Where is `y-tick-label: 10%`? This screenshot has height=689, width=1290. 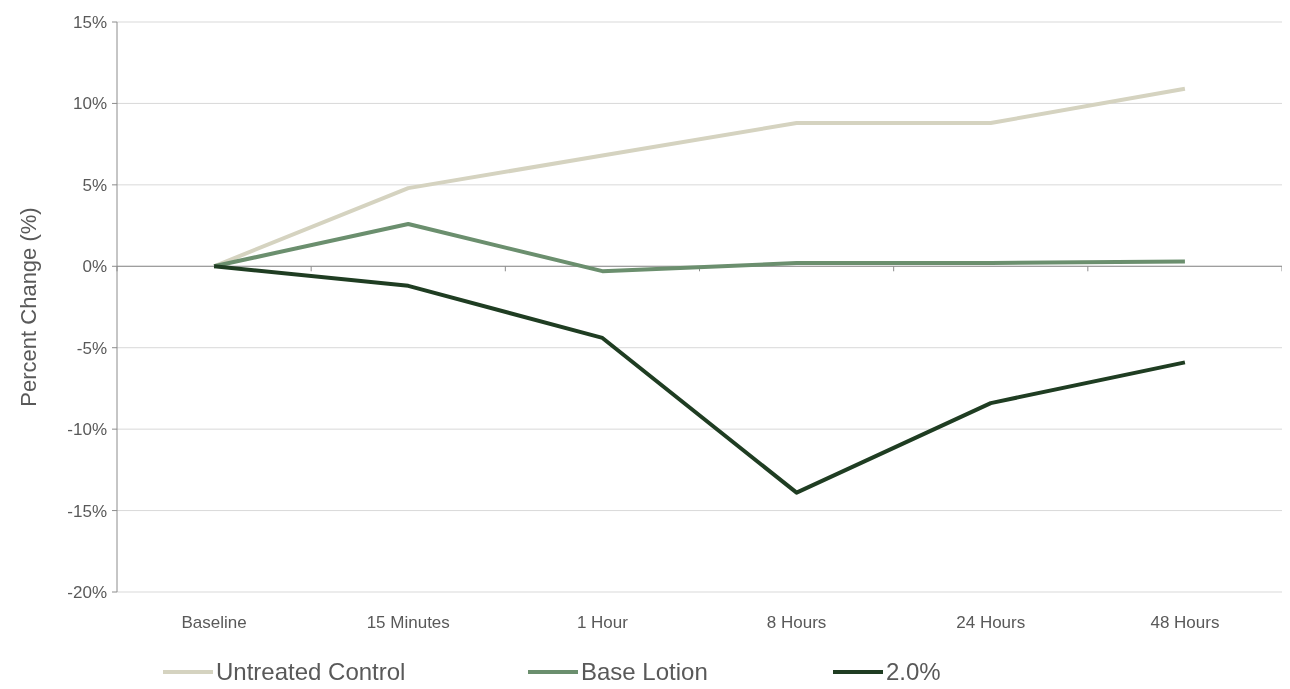
y-tick-label: 10% is located at coordinates (89, 104).